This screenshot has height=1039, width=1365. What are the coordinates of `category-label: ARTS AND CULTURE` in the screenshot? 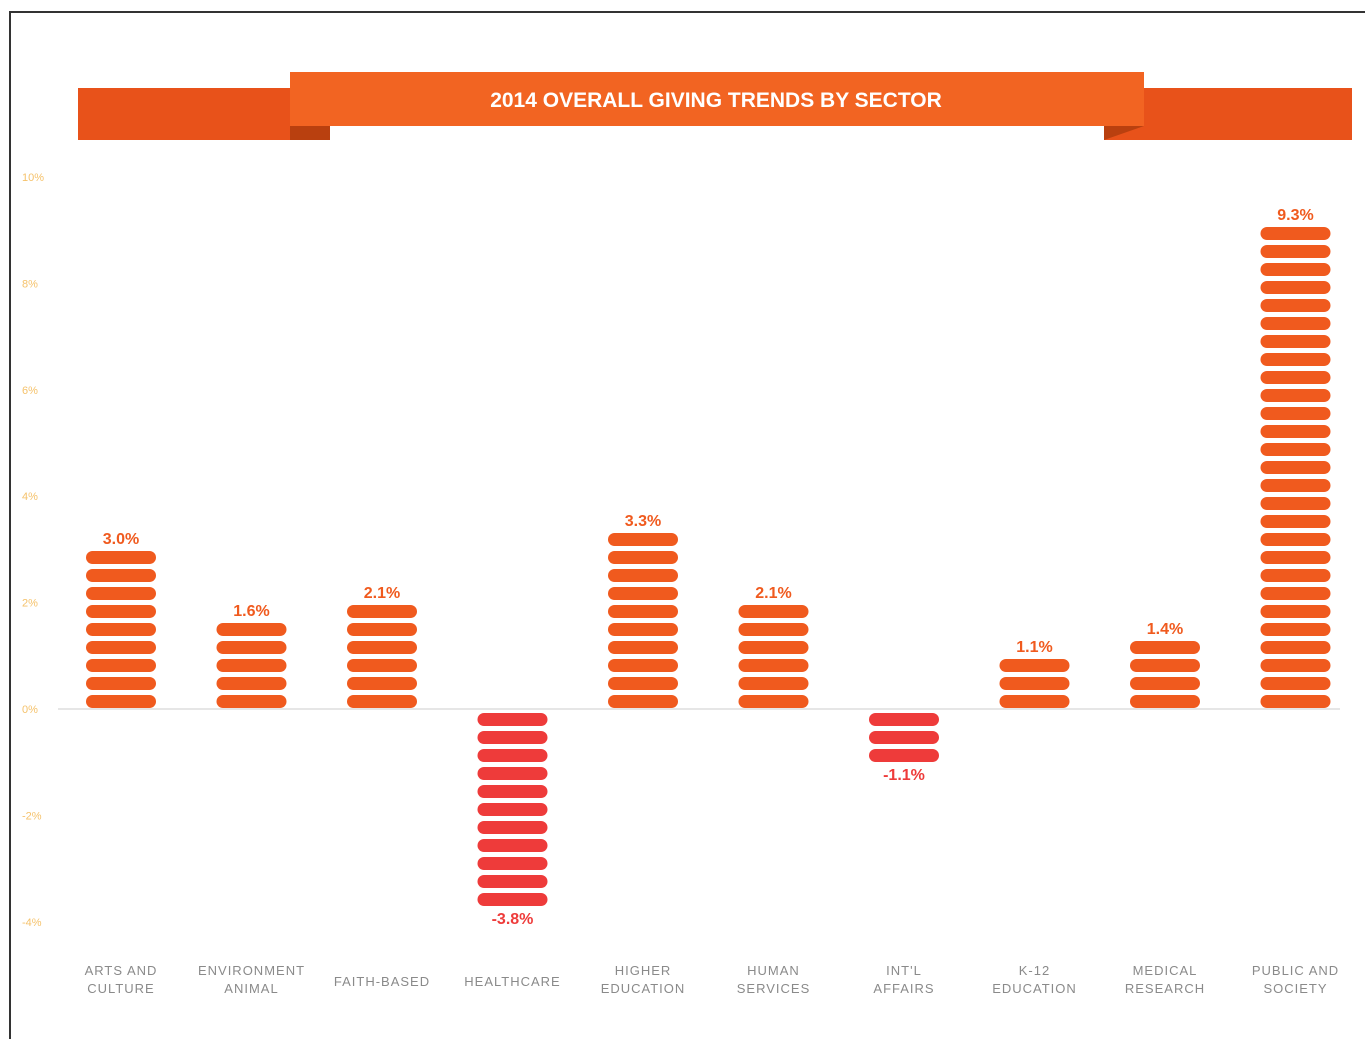 It's located at (121, 979).